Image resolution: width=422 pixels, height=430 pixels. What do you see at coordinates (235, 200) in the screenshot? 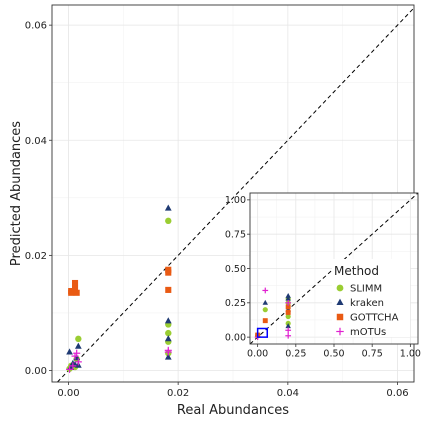
I see `y-tick-label: 1.00` at bounding box center [235, 200].